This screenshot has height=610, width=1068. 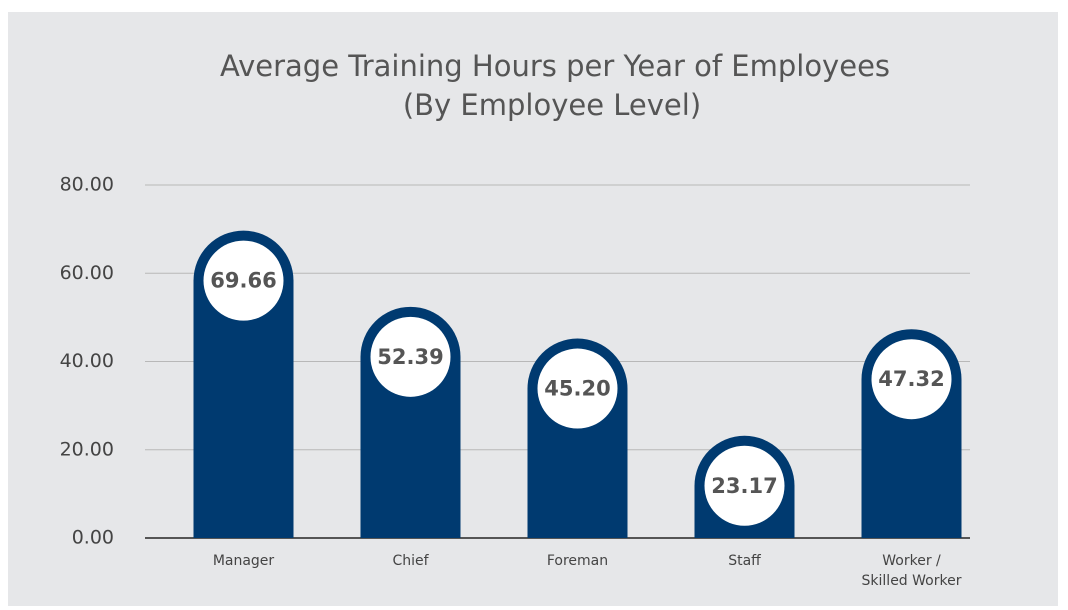 I want to click on value-label: 45.20, so click(x=577, y=389).